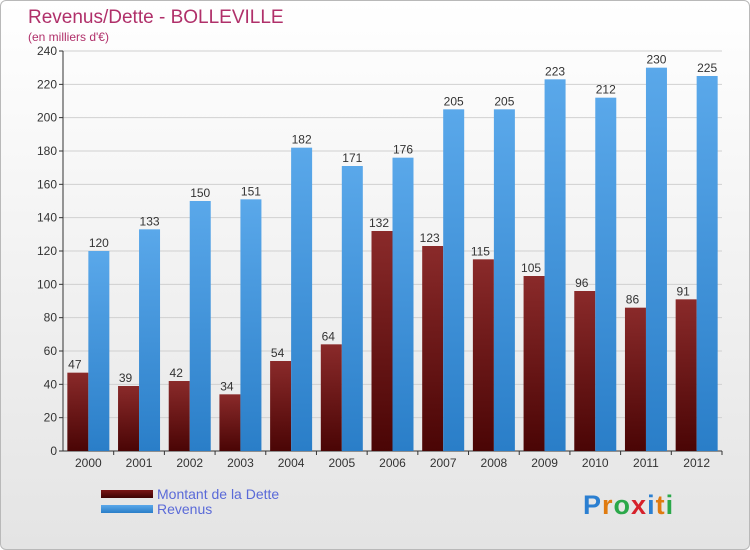  What do you see at coordinates (177, 373) in the screenshot?
I see `data-label-debt: 42` at bounding box center [177, 373].